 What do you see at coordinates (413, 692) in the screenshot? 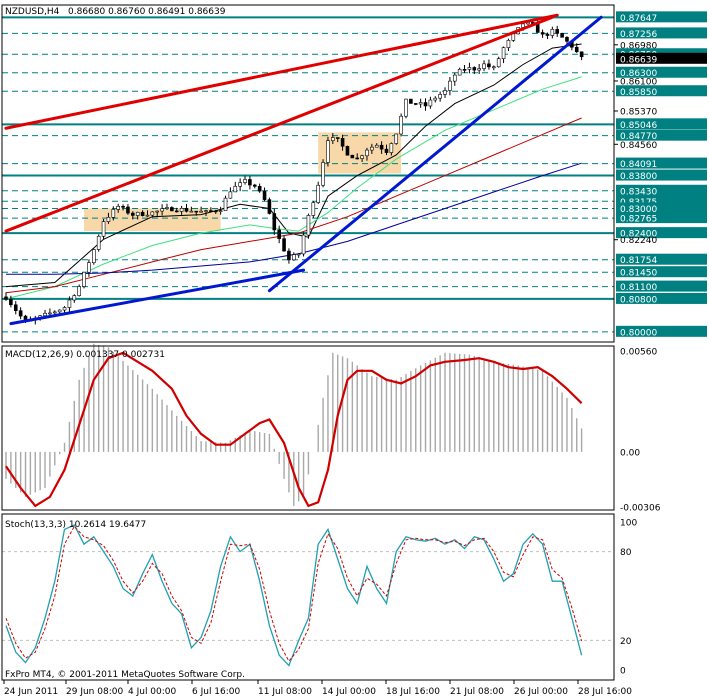
I see `time-tick-label: 18 Jul 16:00` at bounding box center [413, 692].